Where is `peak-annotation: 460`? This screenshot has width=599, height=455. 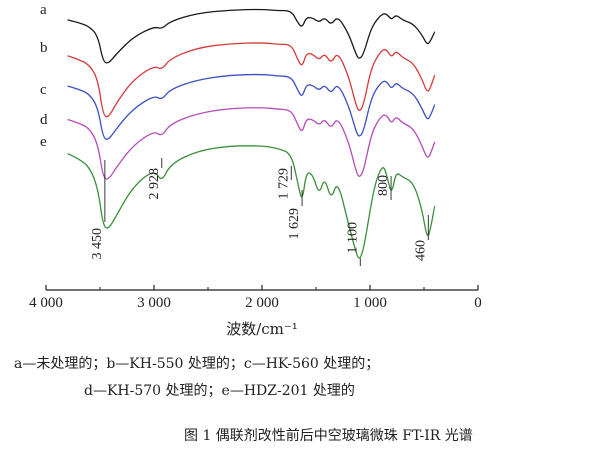
peak-annotation: 460 is located at coordinates (420, 250).